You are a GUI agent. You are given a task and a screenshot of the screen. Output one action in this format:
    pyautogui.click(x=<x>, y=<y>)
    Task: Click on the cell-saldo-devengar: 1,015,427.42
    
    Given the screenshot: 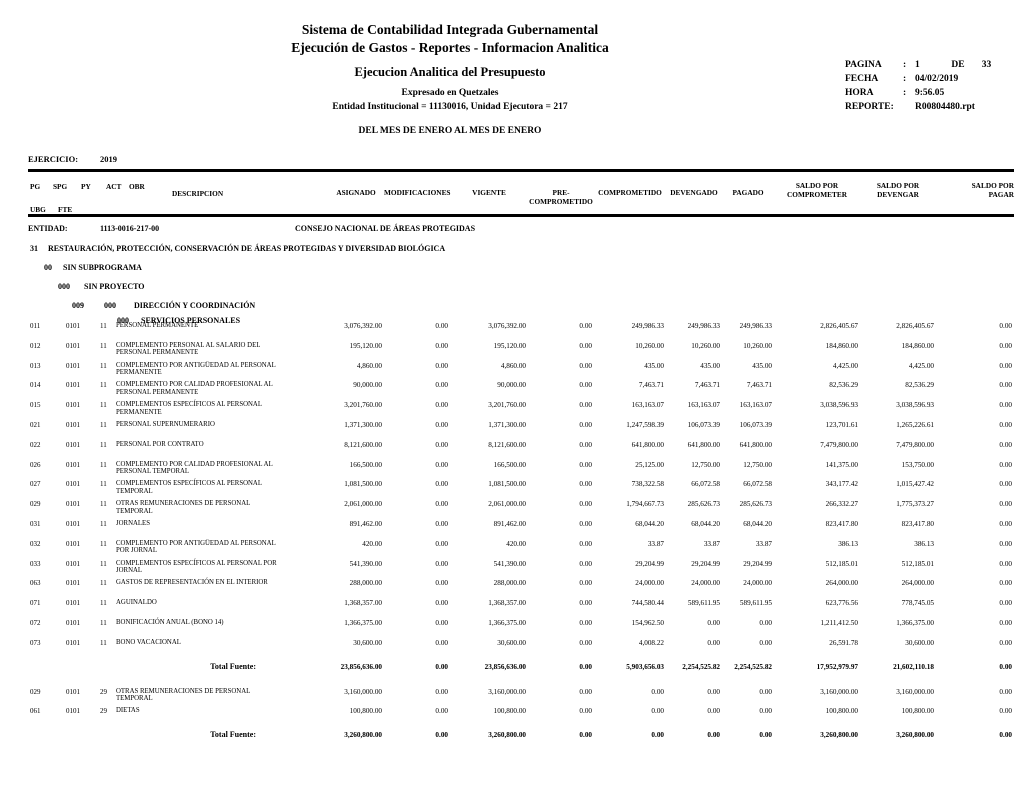 What is the action you would take?
    pyautogui.click(x=915, y=484)
    